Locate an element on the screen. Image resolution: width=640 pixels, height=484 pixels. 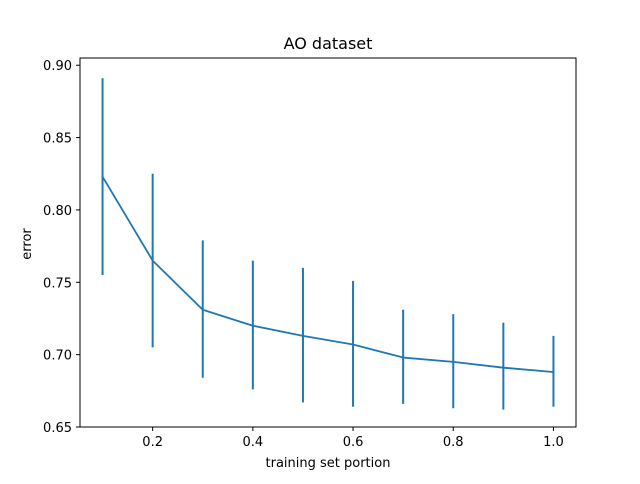
y-tick-label: 0.65 is located at coordinates (57, 428).